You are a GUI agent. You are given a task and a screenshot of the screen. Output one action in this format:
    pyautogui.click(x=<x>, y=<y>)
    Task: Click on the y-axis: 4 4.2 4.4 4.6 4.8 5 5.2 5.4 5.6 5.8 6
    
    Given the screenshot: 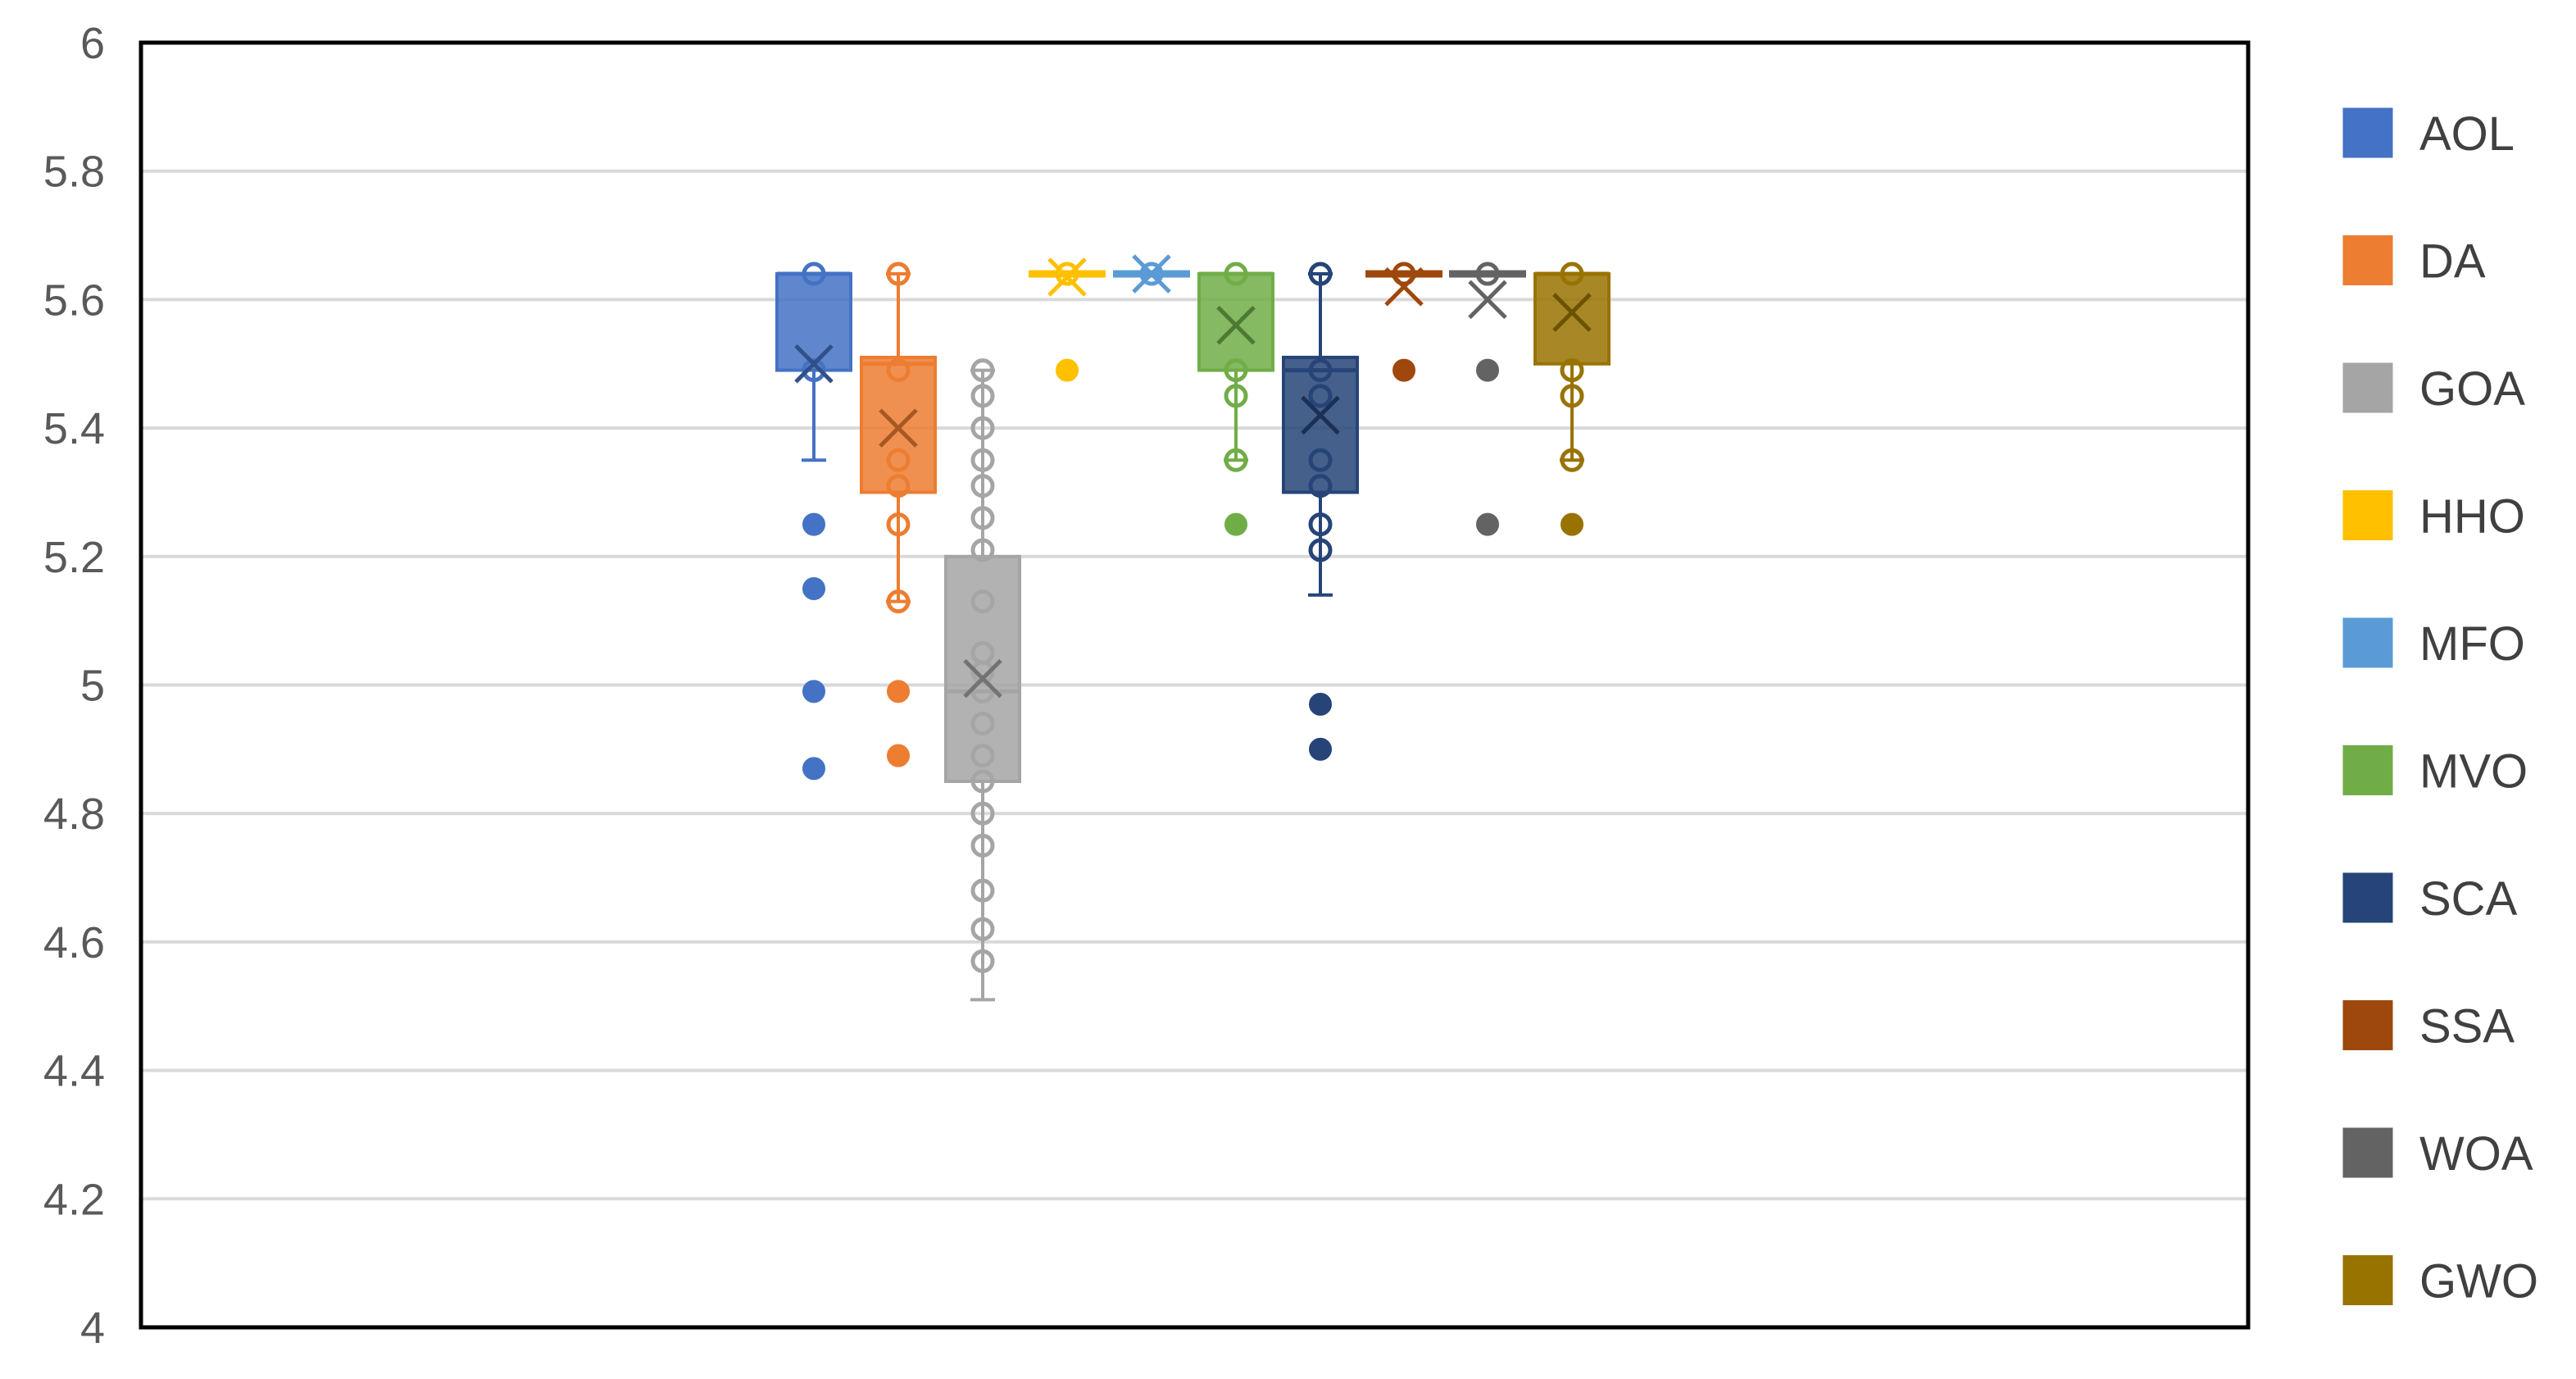 What is the action you would take?
    pyautogui.click(x=74, y=686)
    